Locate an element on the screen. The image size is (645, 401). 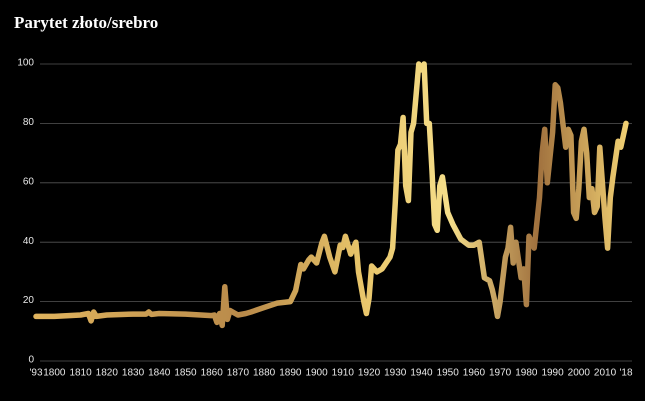
x-tick-label: 1910 is located at coordinates (343, 373).